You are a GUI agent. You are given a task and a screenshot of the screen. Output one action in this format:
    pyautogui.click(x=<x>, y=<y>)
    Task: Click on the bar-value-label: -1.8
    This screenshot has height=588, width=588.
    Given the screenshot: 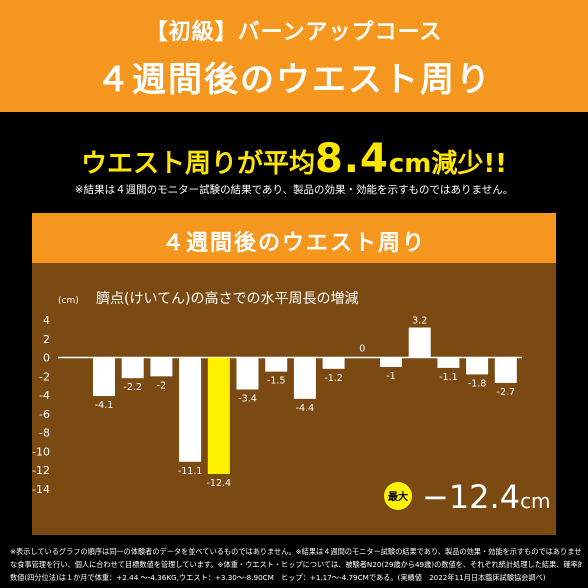 What is the action you would take?
    pyautogui.click(x=477, y=383)
    